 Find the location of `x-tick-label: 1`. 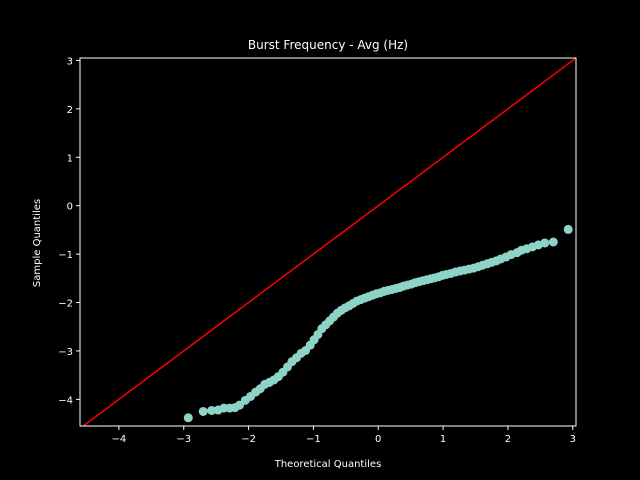

x-tick-label: 1 is located at coordinates (443, 439).